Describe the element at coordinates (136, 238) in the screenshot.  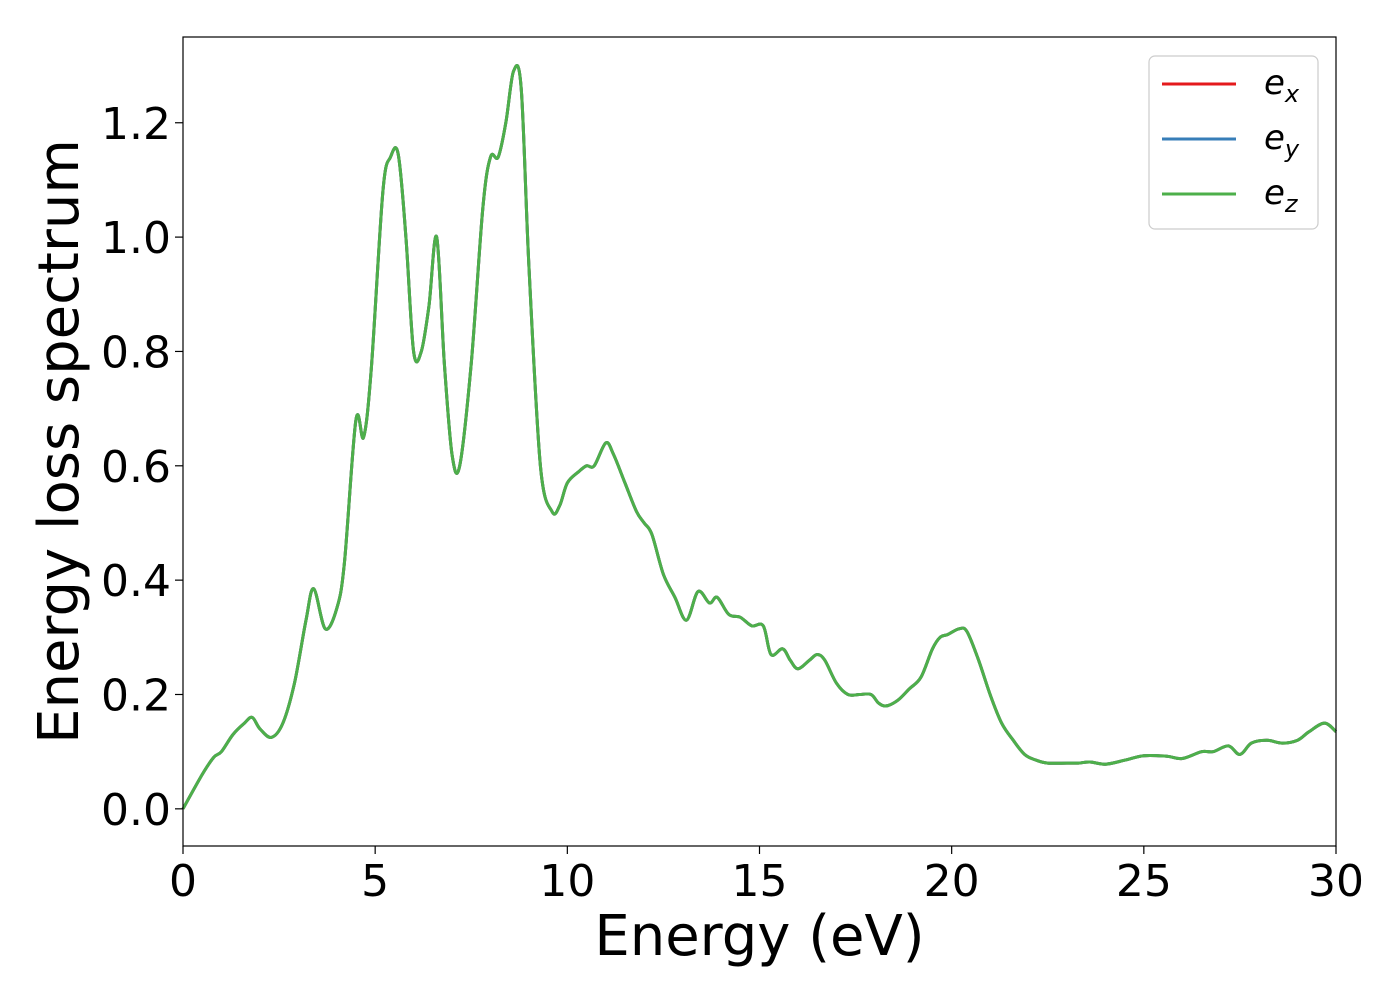
I see `y-tick-label: 1.0` at that location.